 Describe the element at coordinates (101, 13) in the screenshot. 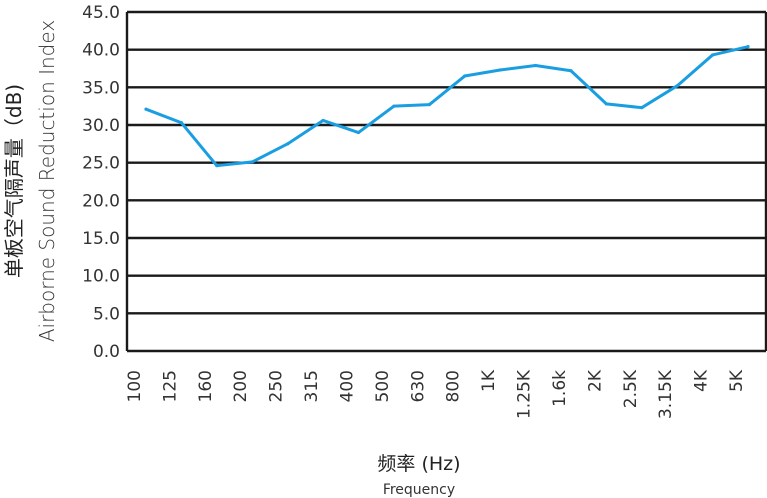

I see `y-tick-label: 45.0` at that location.